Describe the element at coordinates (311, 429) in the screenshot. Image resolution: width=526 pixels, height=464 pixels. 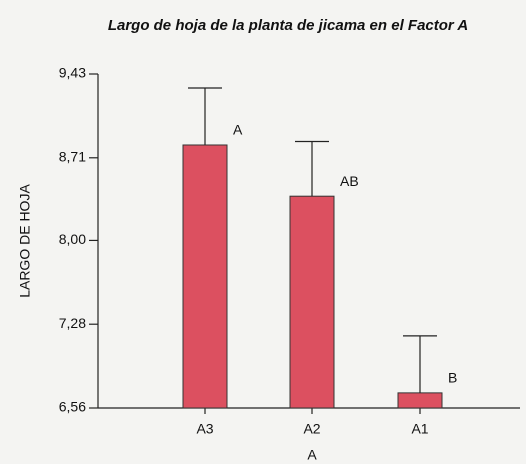
I see `x-tick-label: A2` at that location.